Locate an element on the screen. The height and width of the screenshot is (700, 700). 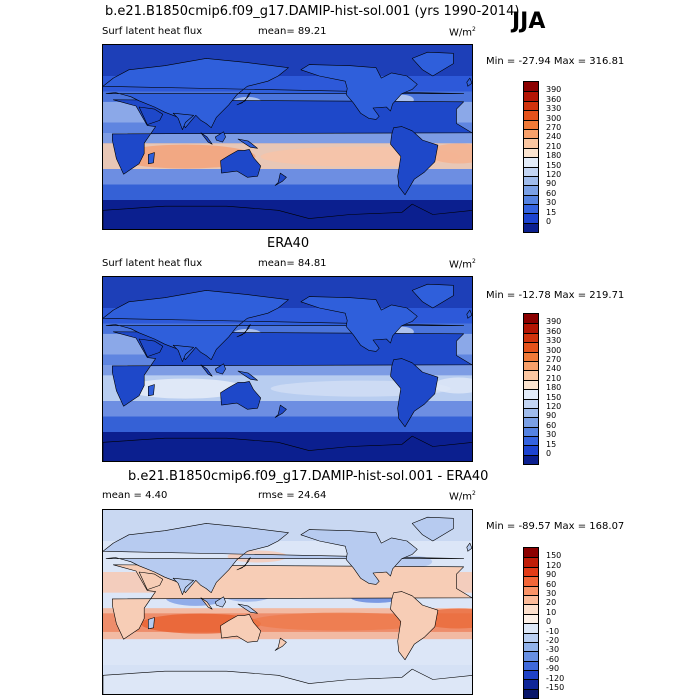
colorbar-tick-label: 270 is located at coordinates (554, 127).